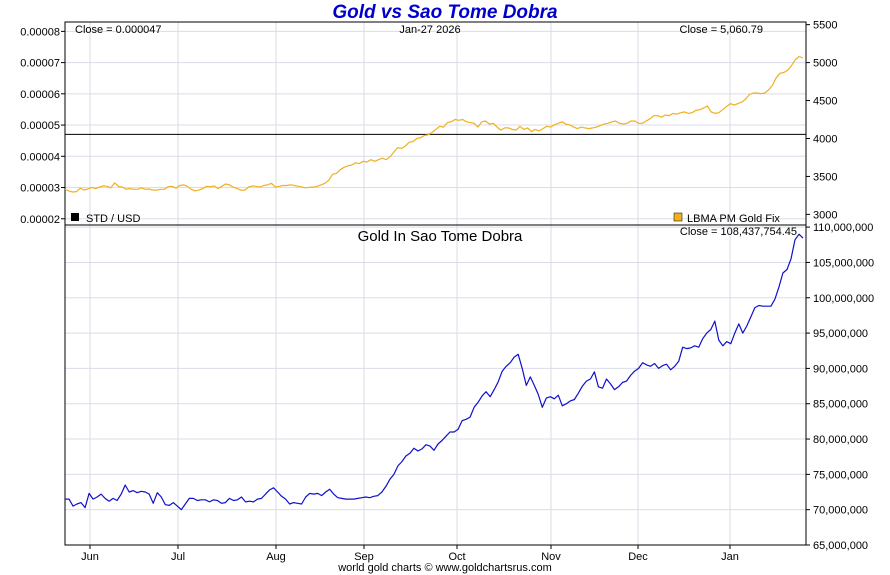  I want to click on bottom-panel-title: Gold In Sao Tome Dobra, so click(440, 236).